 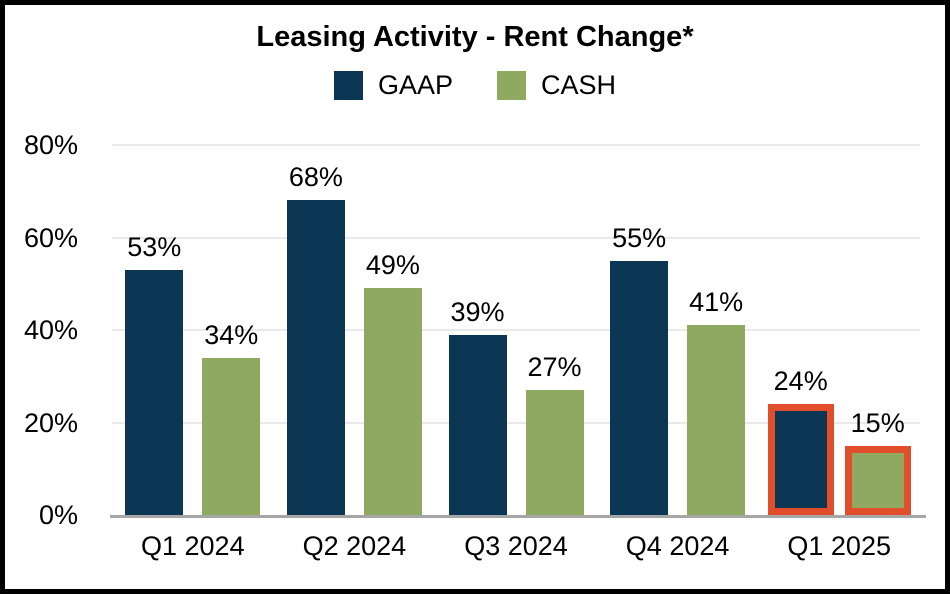 I want to click on value-label-cash-q4-2024: 41%, so click(x=716, y=302).